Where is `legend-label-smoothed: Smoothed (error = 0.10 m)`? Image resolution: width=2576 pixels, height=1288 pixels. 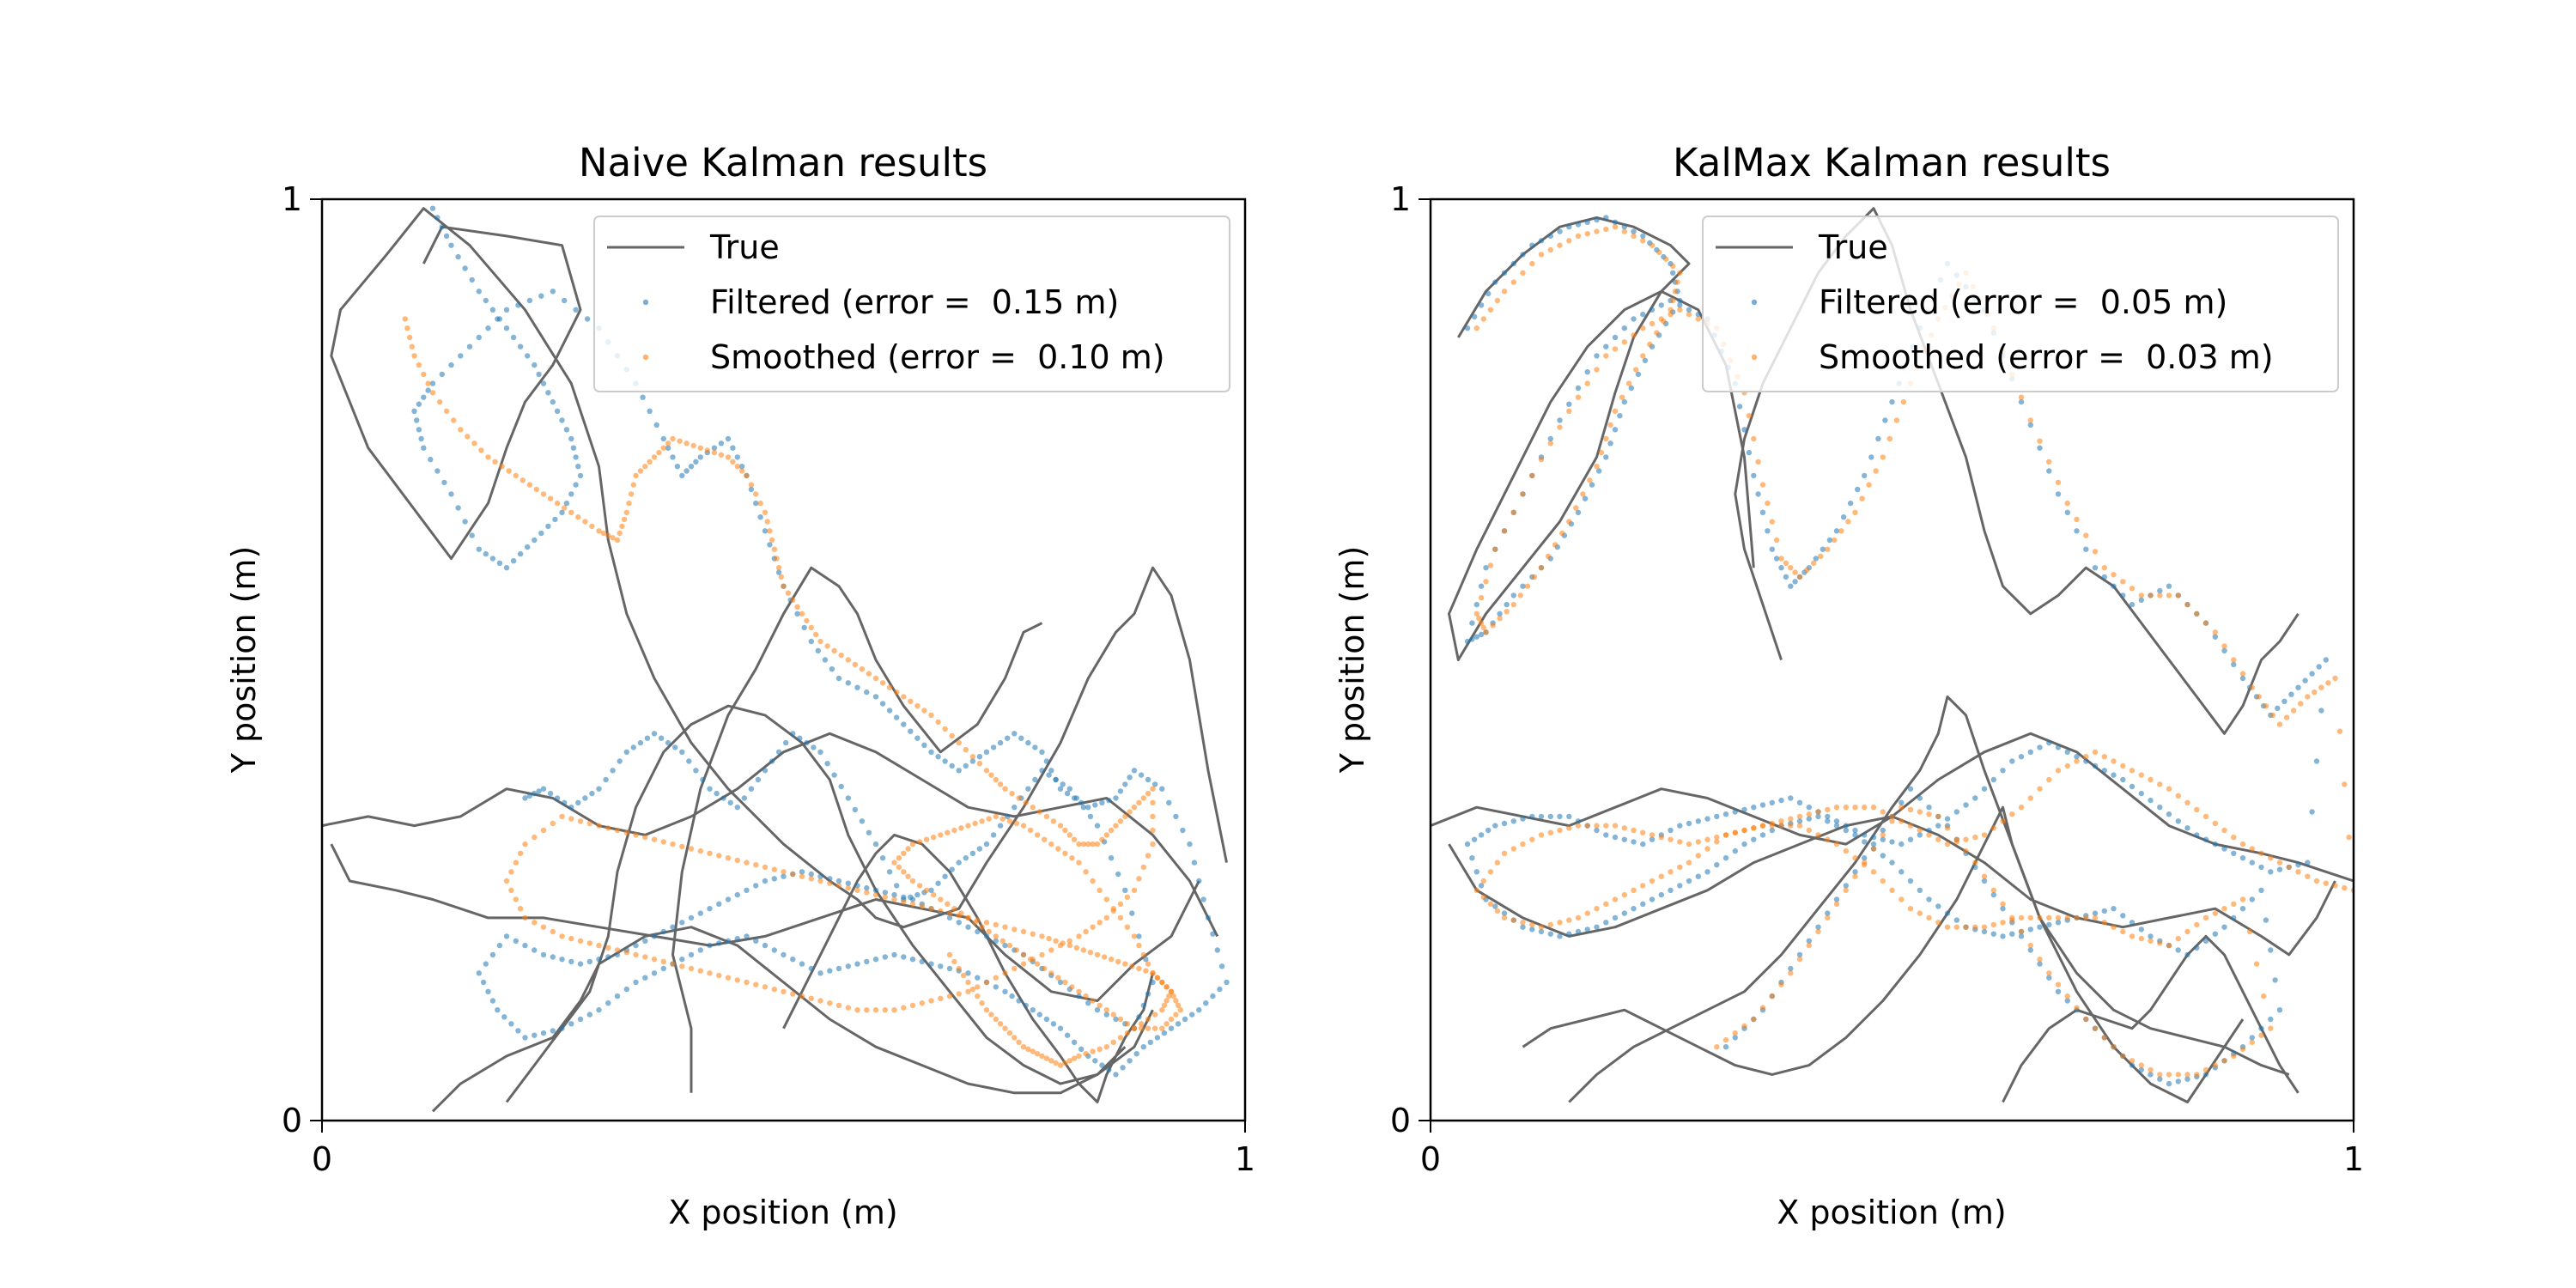
legend-label-smoothed: Smoothed (error = 0.10 m) is located at coordinates (937, 357).